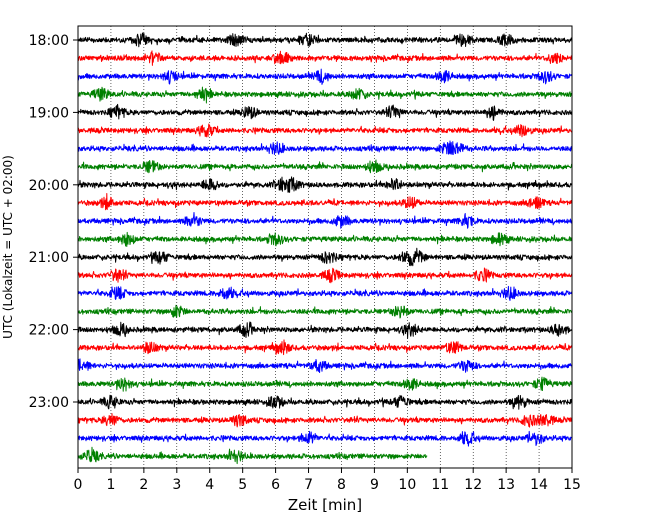 The image size is (650, 520). I want to click on y-tick-label: 23:00, so click(49, 403).